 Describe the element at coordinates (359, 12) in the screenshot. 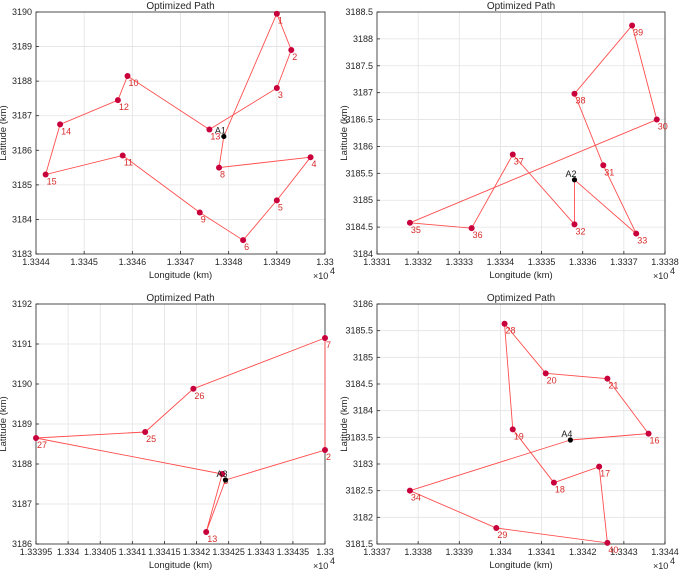

I see `y-tick-label: 3188.5` at that location.